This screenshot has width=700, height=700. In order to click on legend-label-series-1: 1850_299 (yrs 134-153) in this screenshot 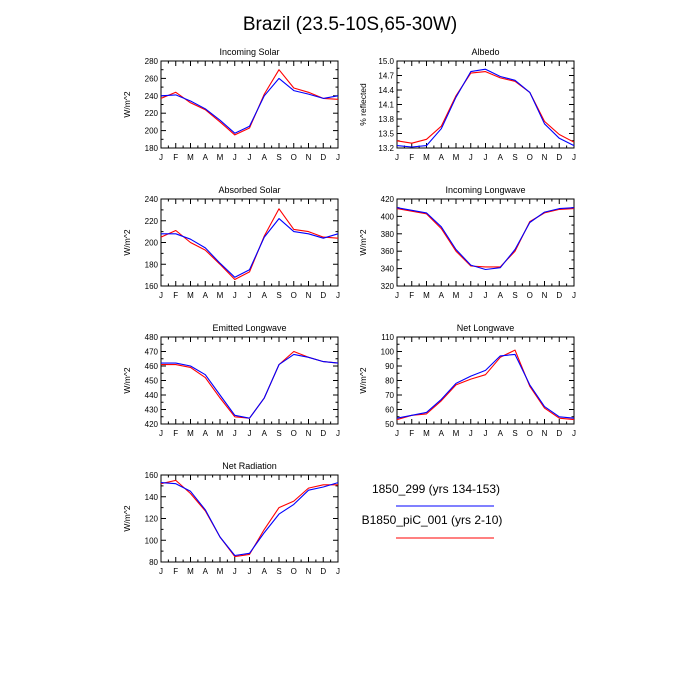, I will do `click(436, 489)`.